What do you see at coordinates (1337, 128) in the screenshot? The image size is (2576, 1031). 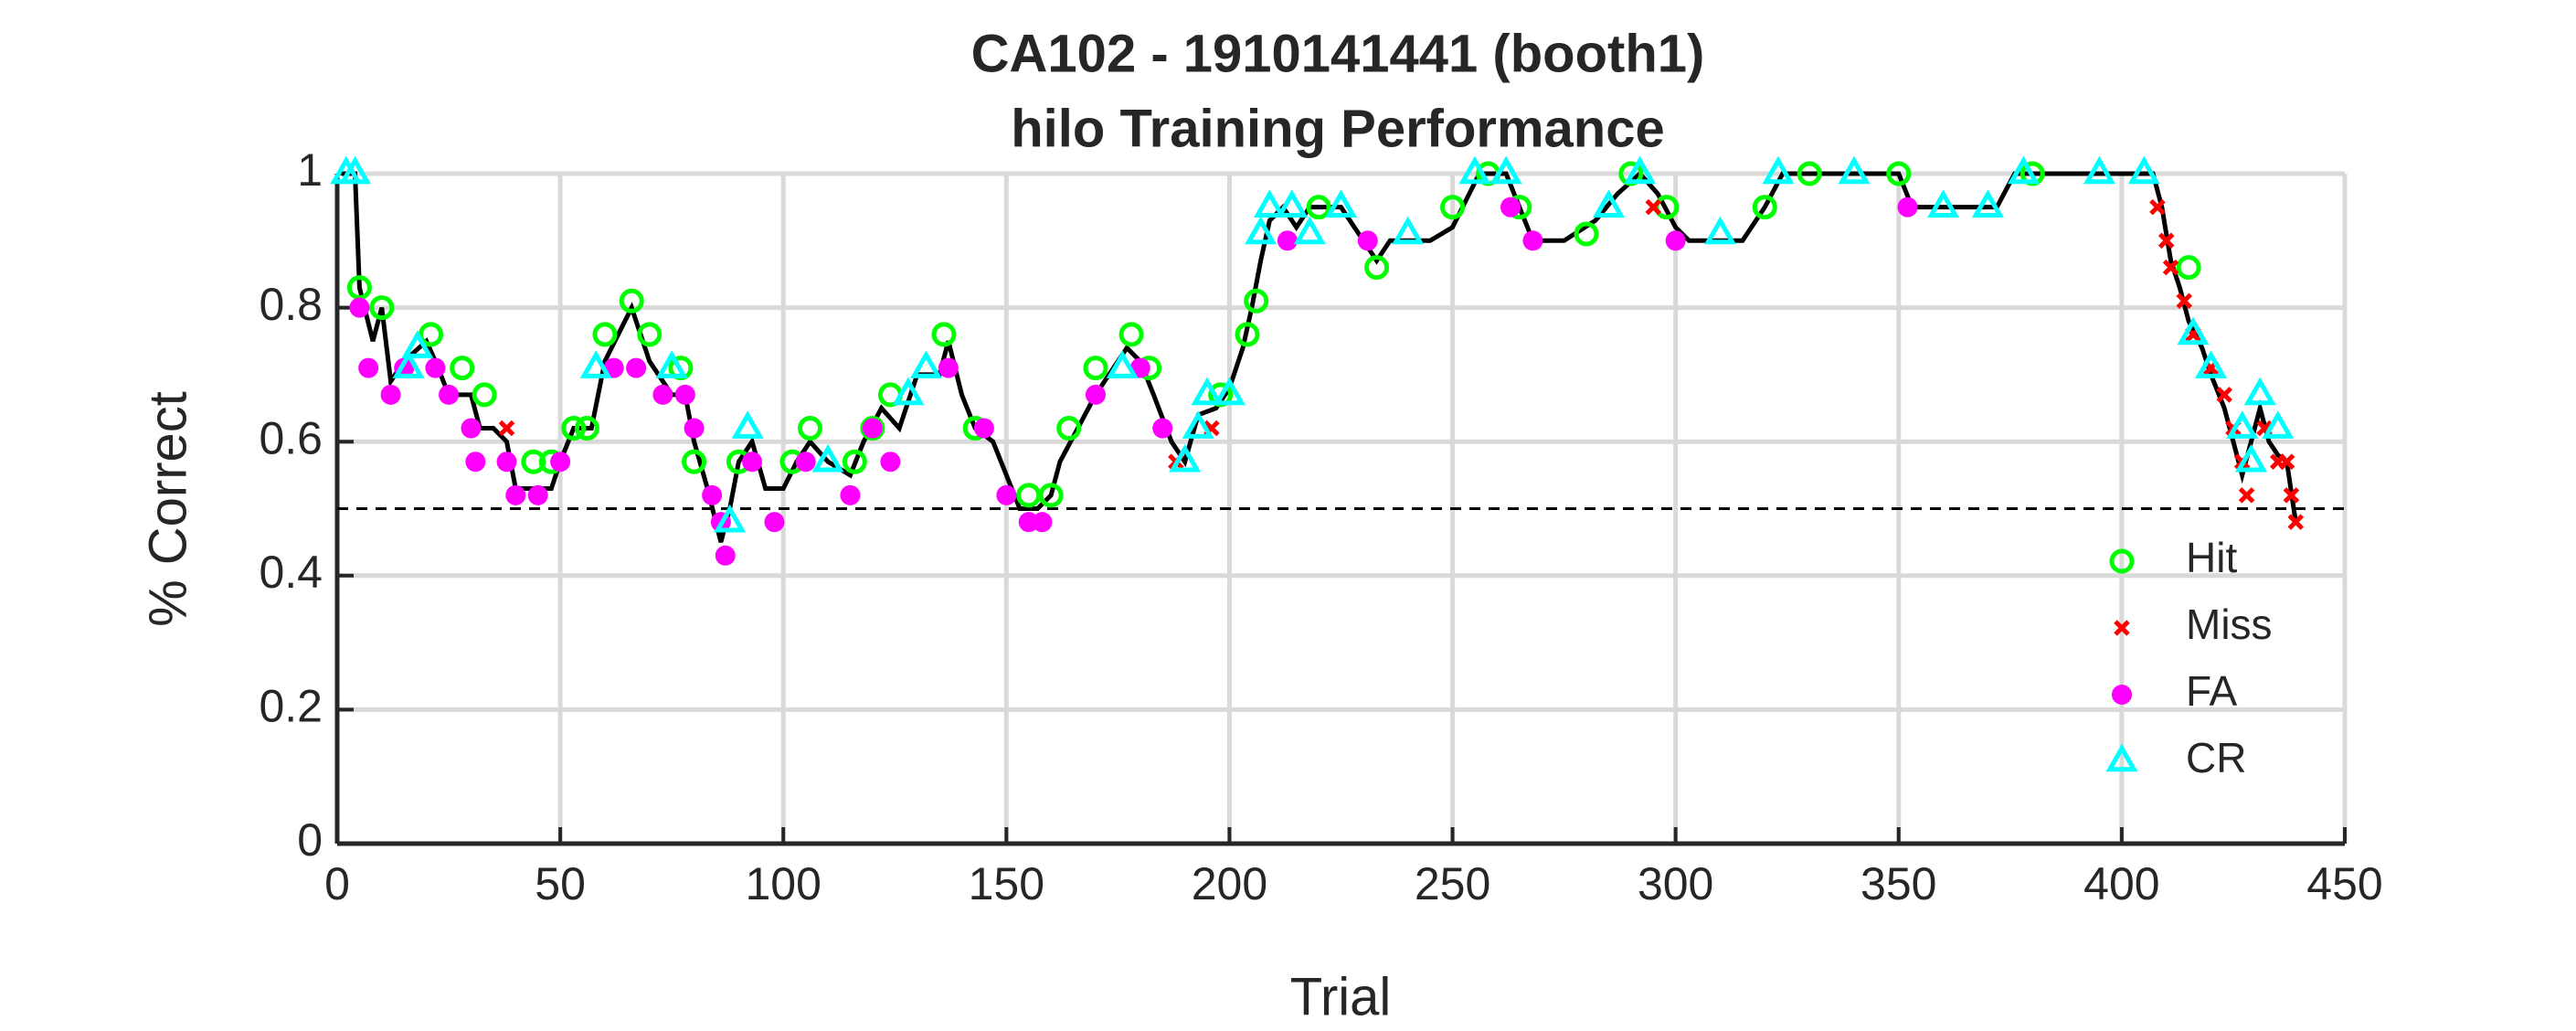 I see `chart-subtitle: hilo Training Performance` at bounding box center [1337, 128].